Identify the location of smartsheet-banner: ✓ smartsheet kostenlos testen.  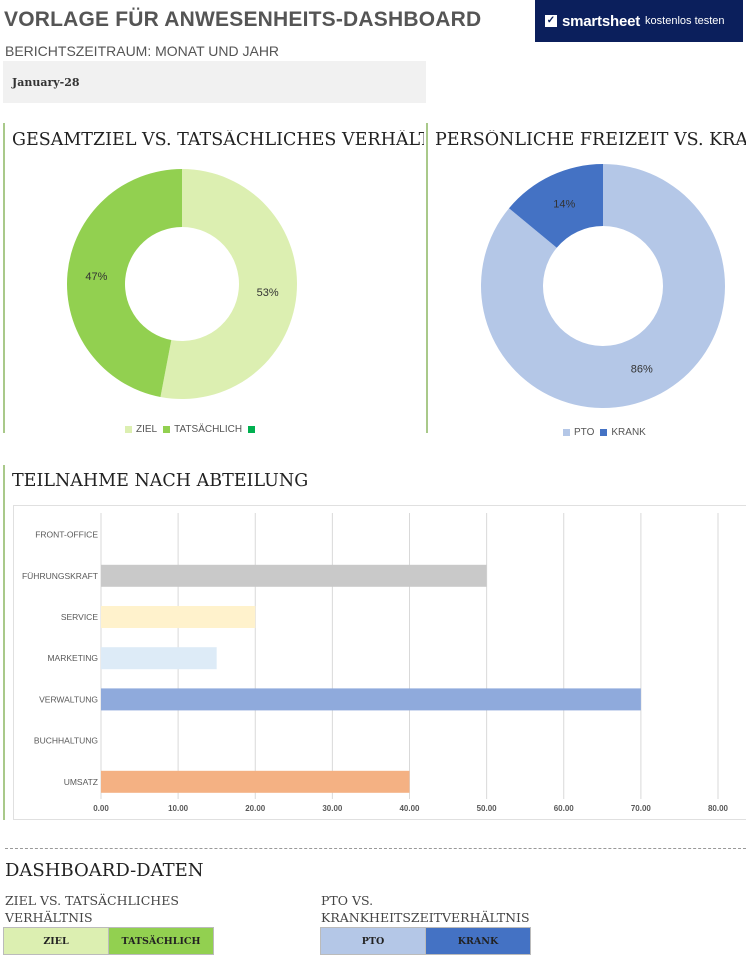
(639, 21).